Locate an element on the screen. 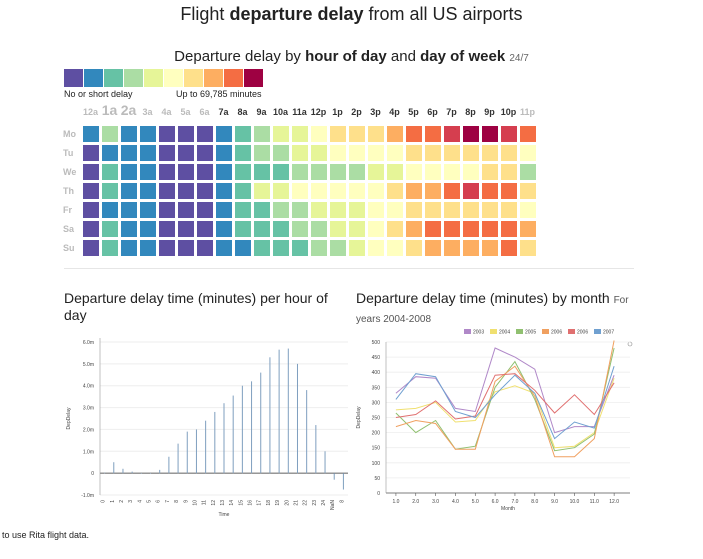 The image size is (703, 559). hour-label: 7p is located at coordinates (451, 112).